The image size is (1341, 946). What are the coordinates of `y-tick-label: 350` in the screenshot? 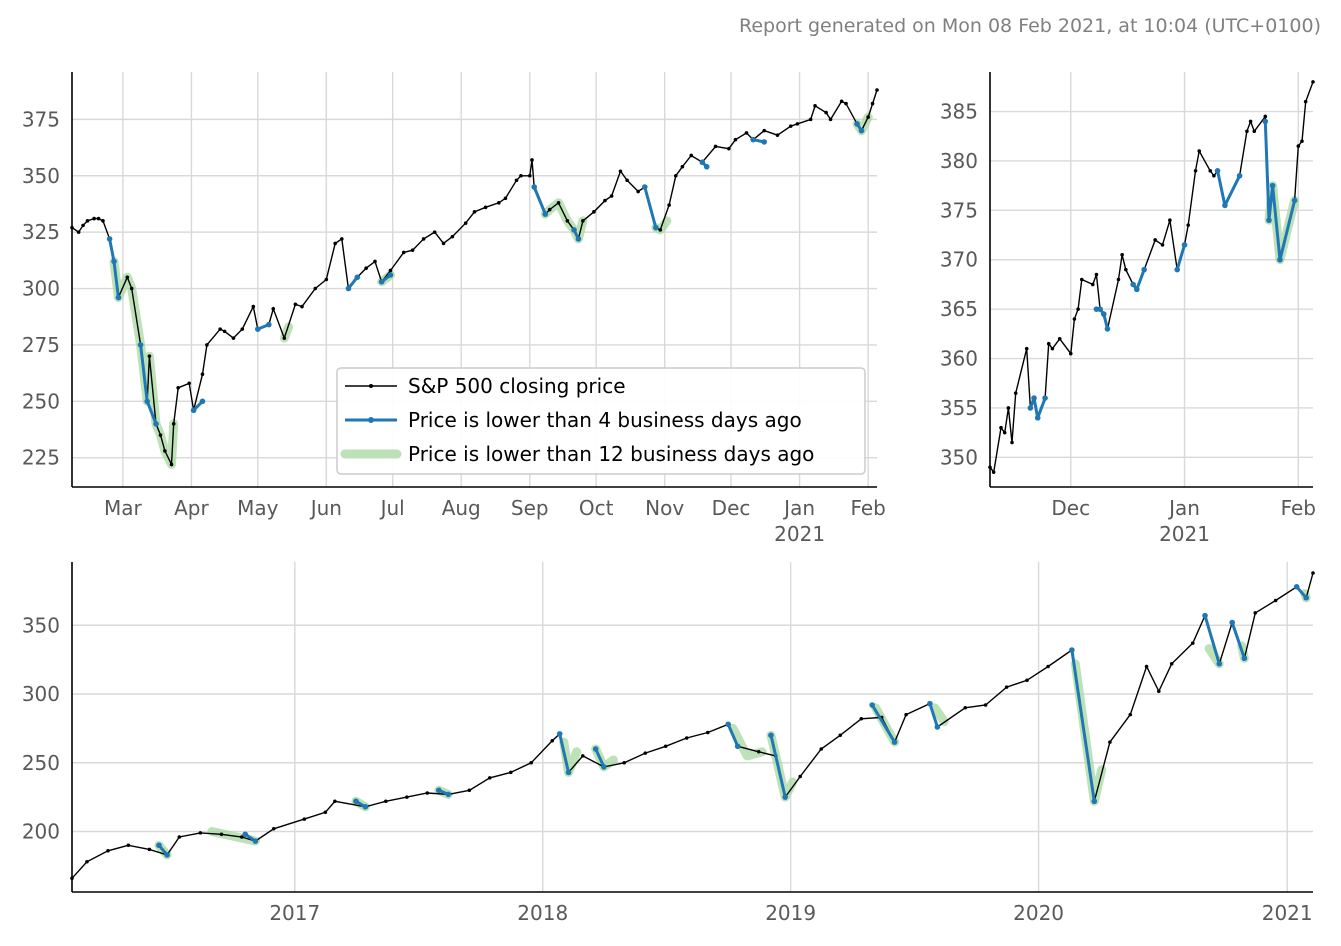 It's located at (41, 625).